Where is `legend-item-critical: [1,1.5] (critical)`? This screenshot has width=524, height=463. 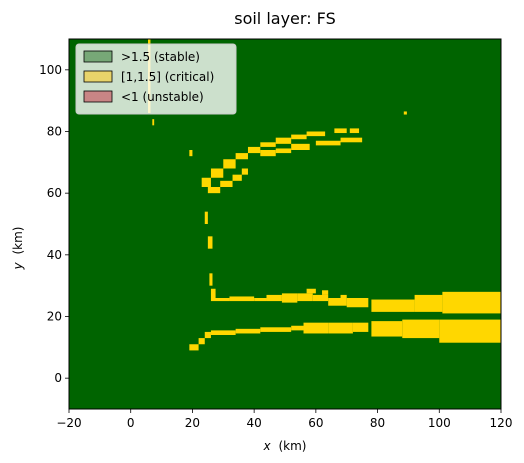 legend-item-critical: [1,1.5] (critical) is located at coordinates (148, 77).